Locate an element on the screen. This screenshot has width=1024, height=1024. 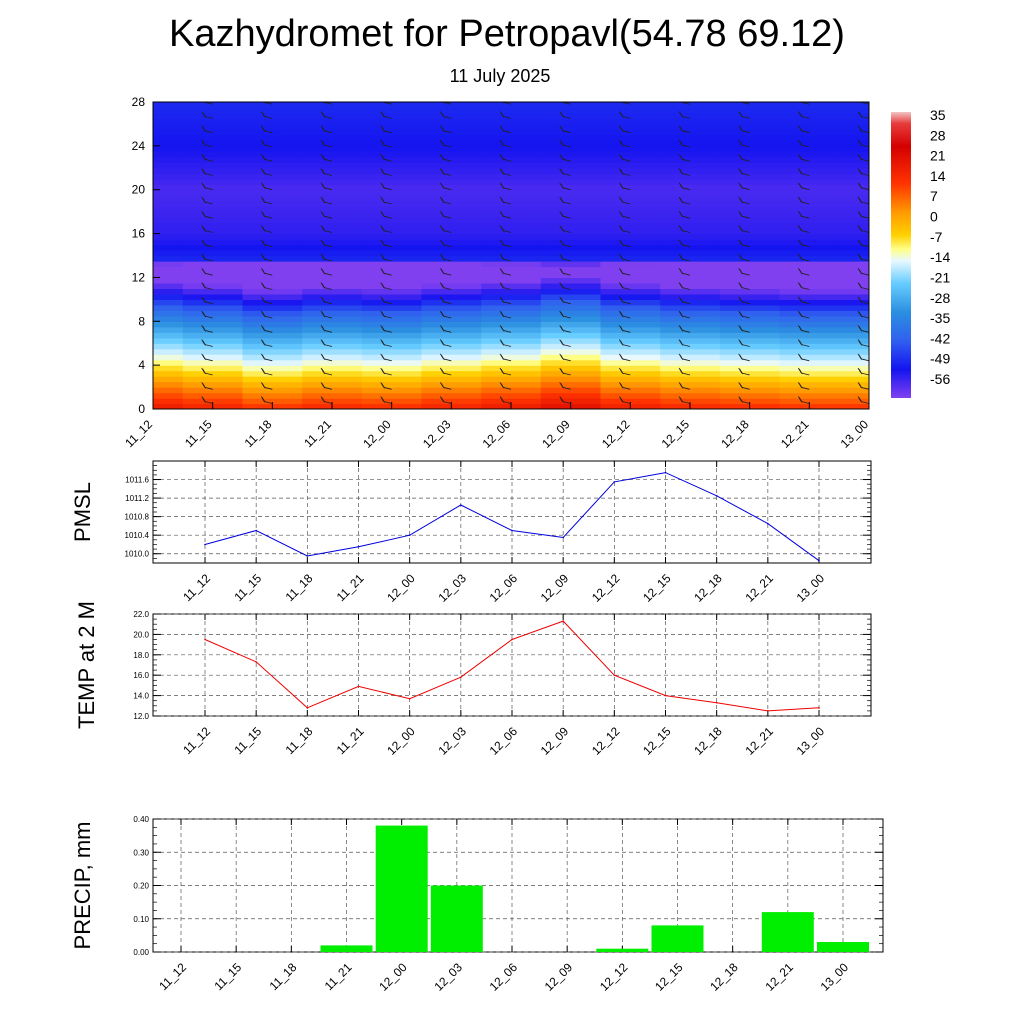
xtick-label: 12_18 is located at coordinates (708, 741).